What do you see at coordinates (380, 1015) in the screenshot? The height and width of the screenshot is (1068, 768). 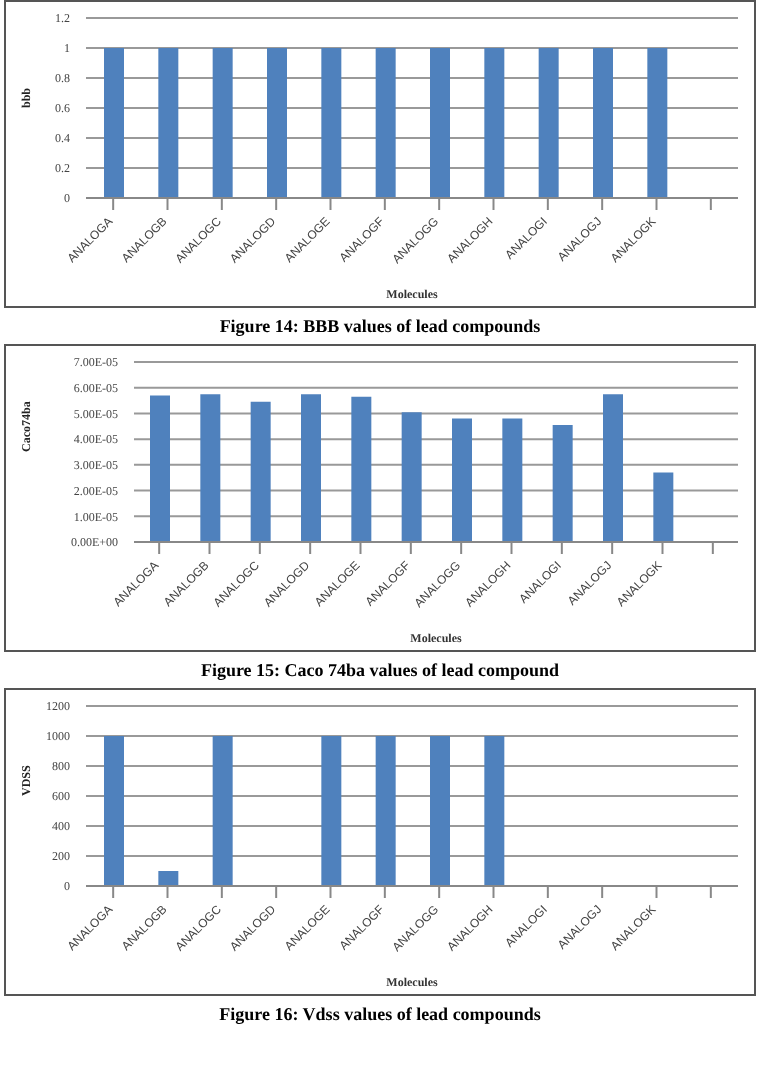 I see `caption: Figure 16: Vdss values of lead compounds` at bounding box center [380, 1015].